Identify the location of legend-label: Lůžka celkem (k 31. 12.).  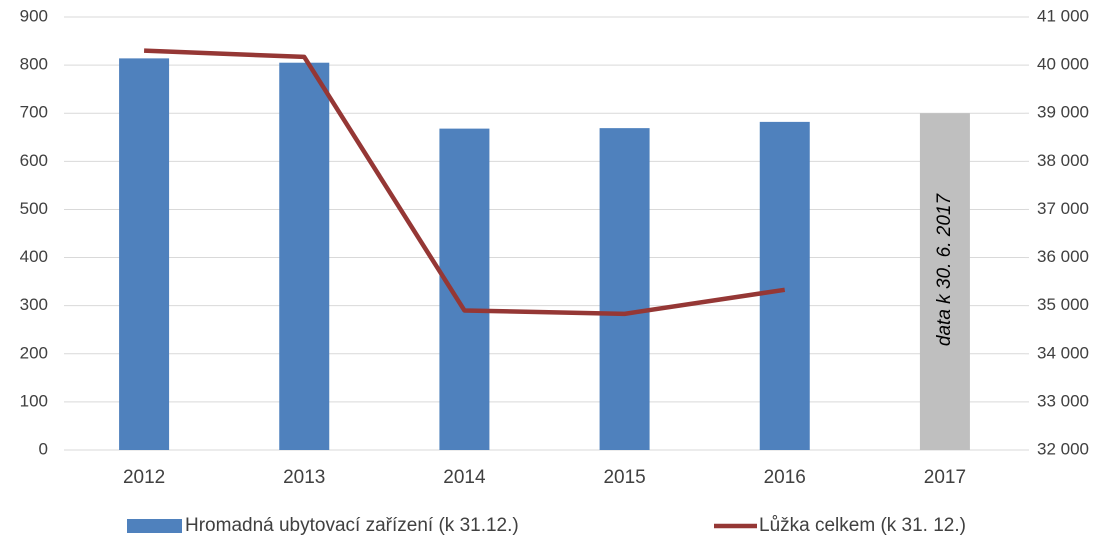
(862, 525).